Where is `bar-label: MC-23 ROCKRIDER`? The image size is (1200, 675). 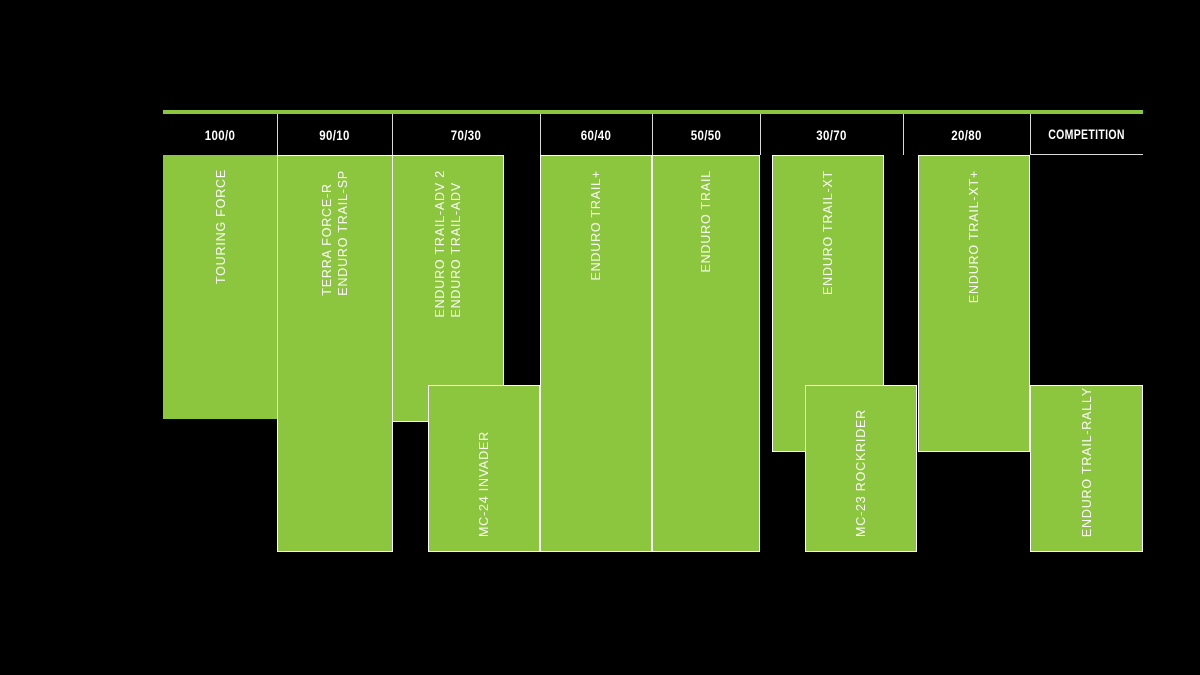 bar-label: MC-23 ROCKRIDER is located at coordinates (861, 473).